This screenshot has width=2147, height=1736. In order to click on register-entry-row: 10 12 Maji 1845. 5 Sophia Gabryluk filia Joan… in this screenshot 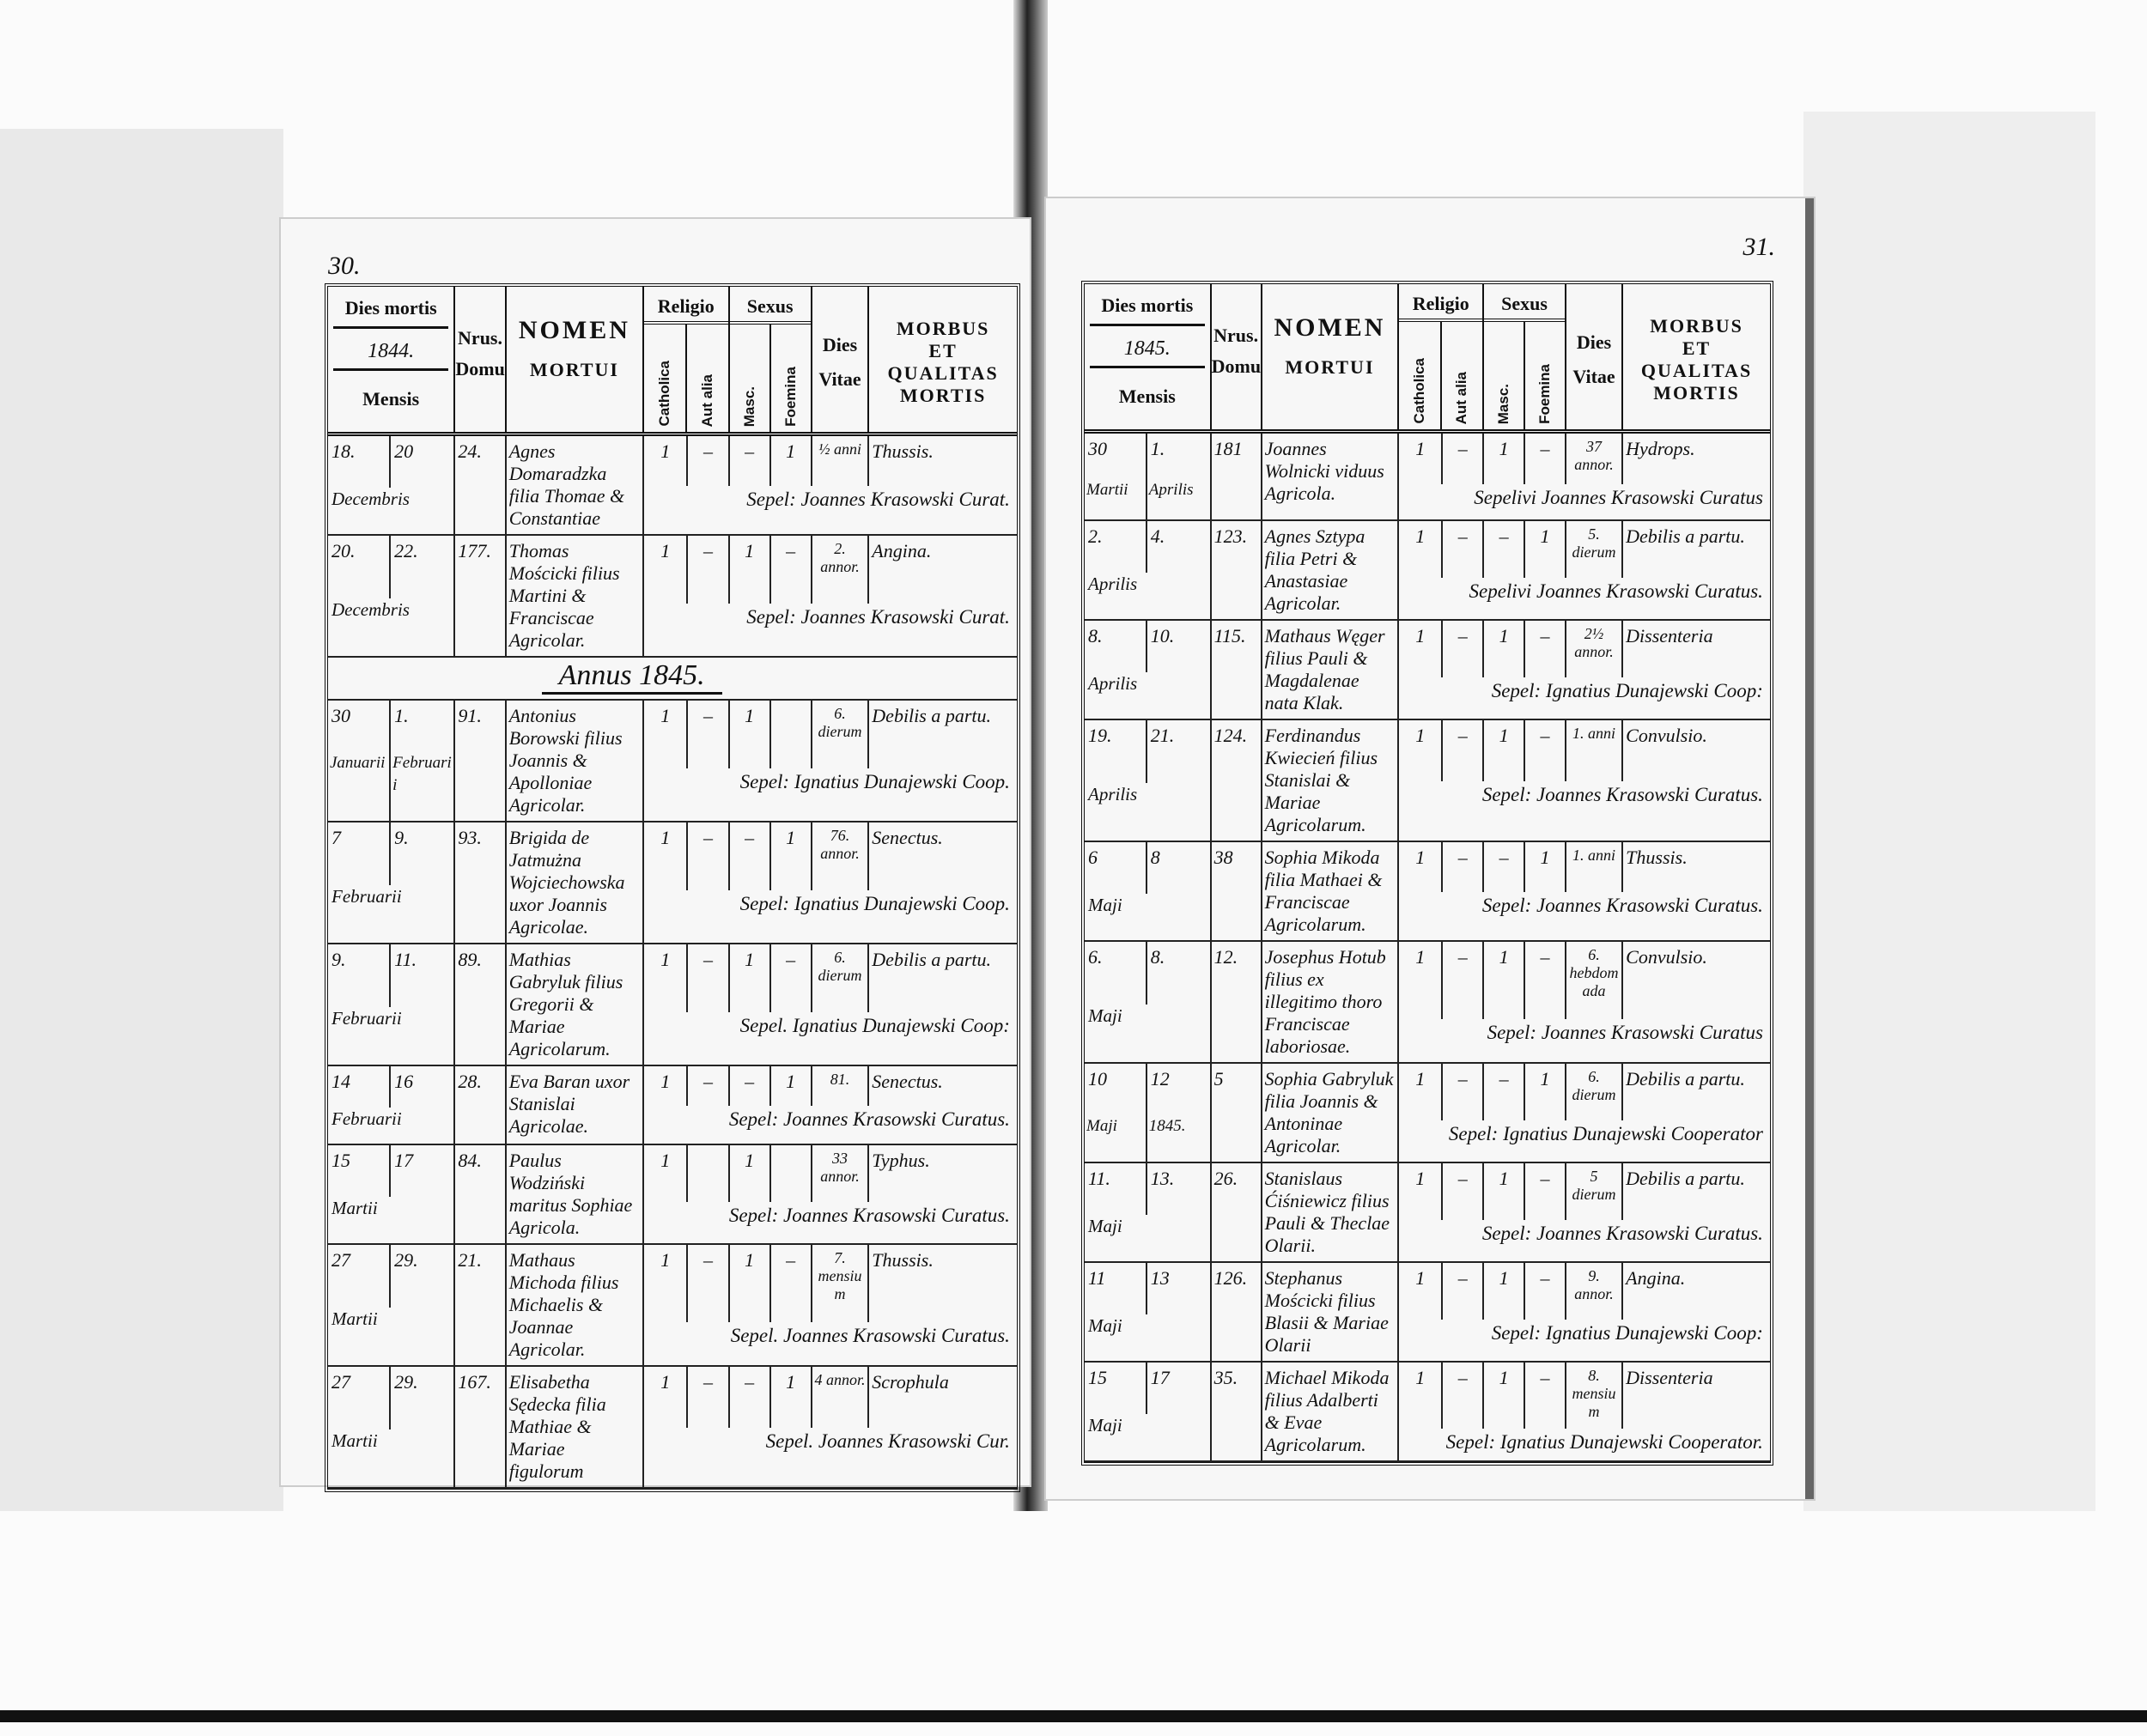, I will do `click(1427, 1113)`.